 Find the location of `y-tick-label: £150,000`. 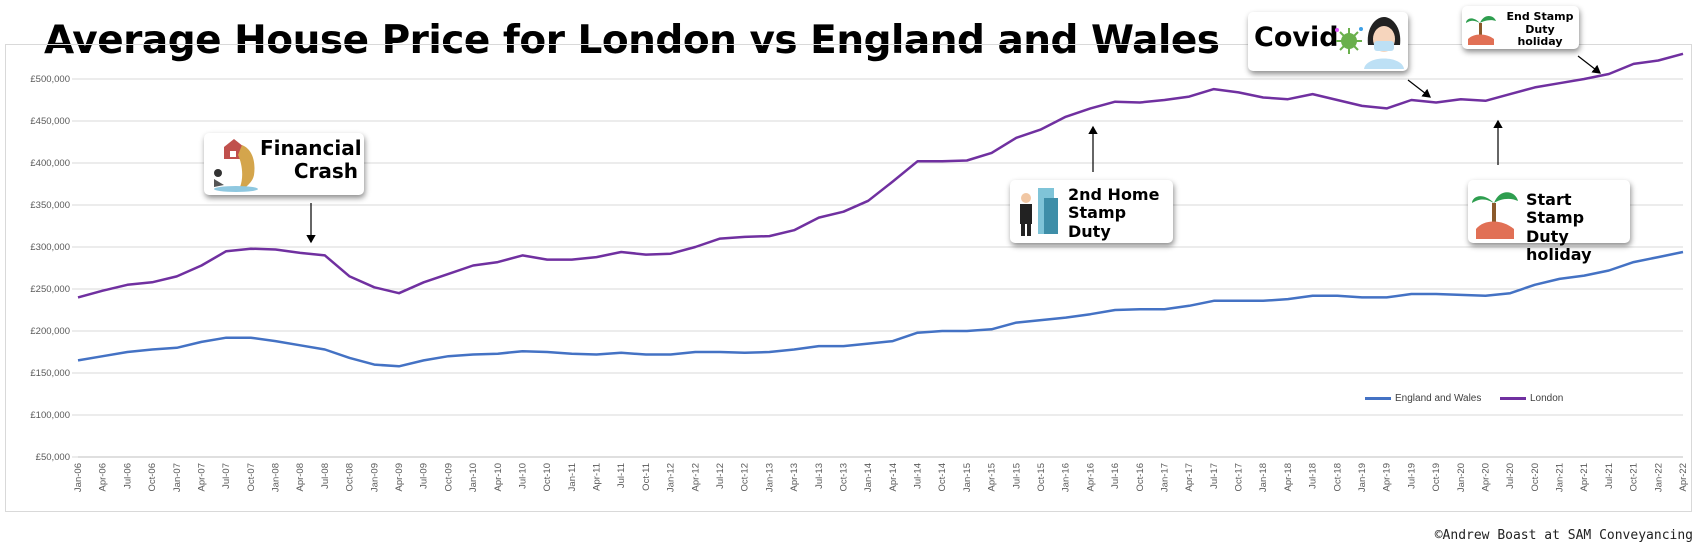

y-tick-label: £150,000 is located at coordinates (50, 373).